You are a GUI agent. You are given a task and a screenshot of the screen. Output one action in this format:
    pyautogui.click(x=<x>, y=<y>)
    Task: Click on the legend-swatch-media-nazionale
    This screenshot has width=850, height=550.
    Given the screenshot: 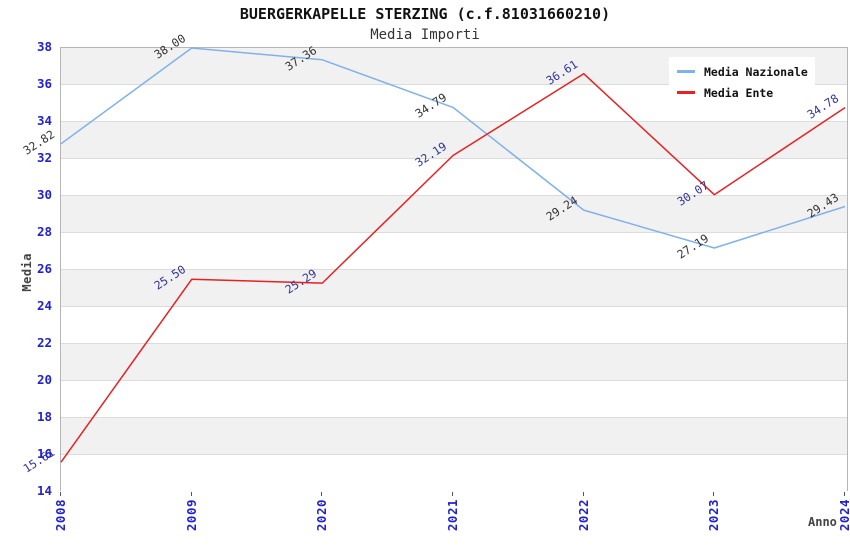 What is the action you would take?
    pyautogui.click(x=686, y=71)
    